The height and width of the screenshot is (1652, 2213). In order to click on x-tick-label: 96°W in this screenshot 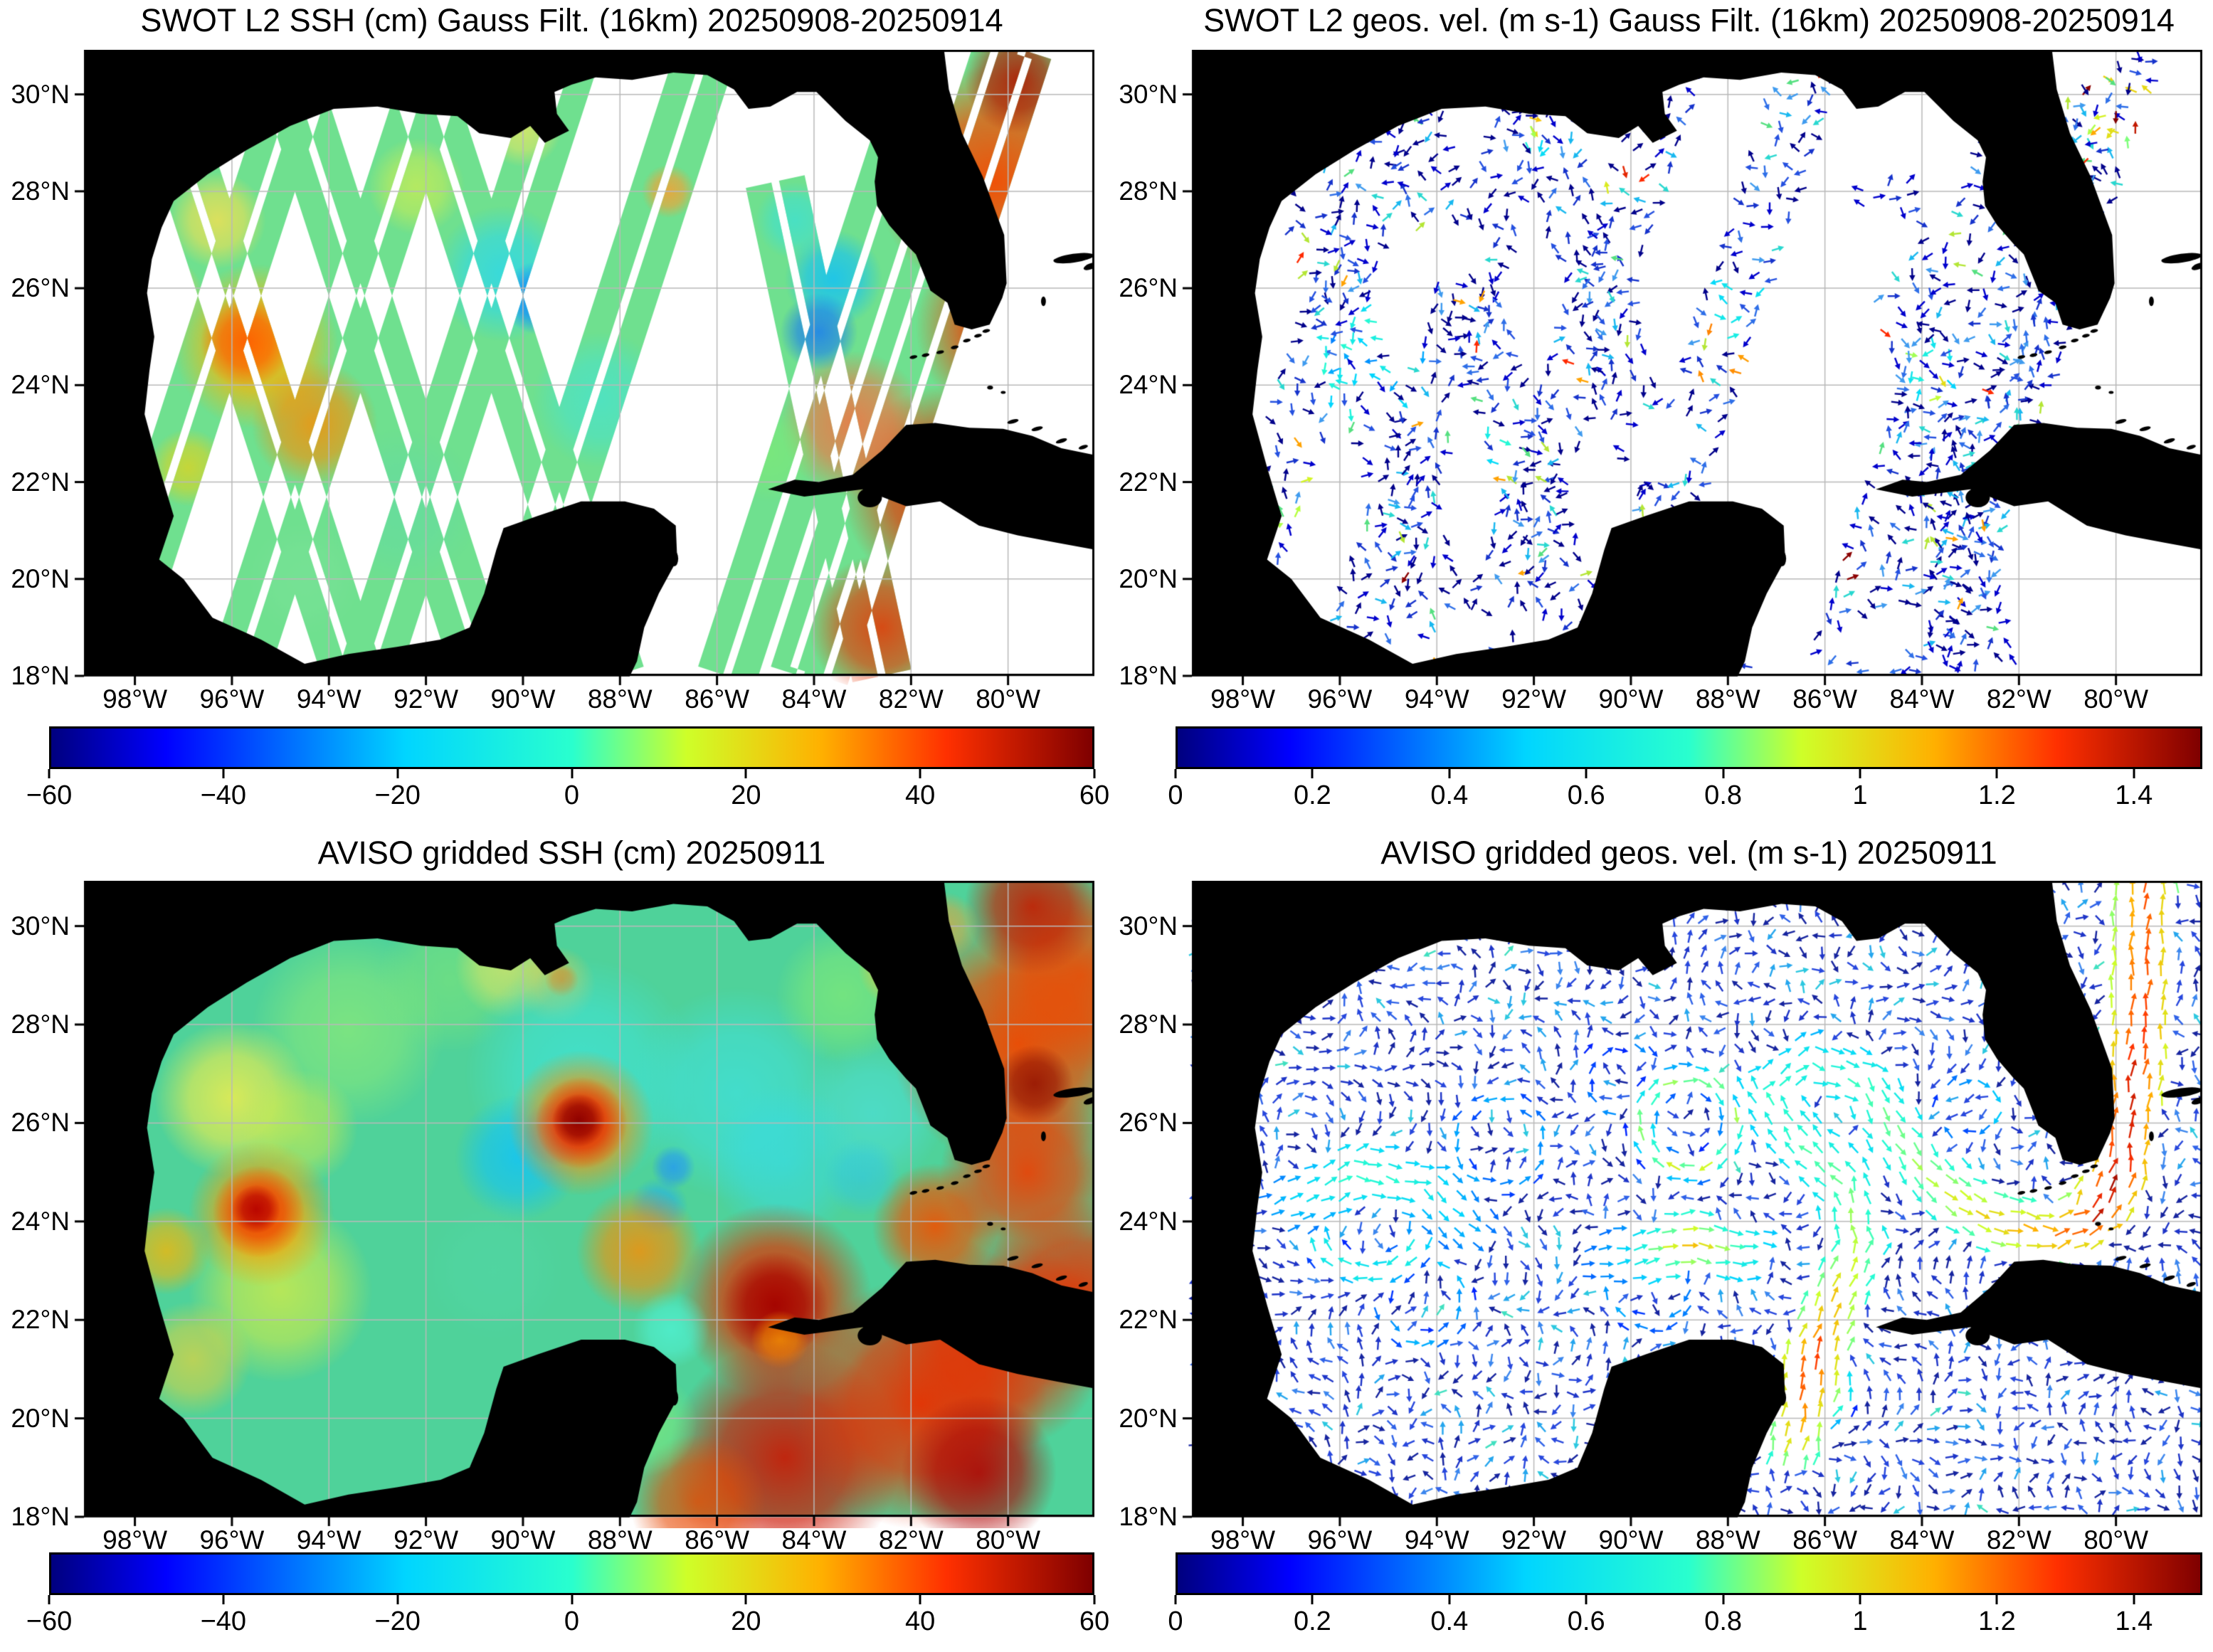, I will do `click(1340, 699)`.